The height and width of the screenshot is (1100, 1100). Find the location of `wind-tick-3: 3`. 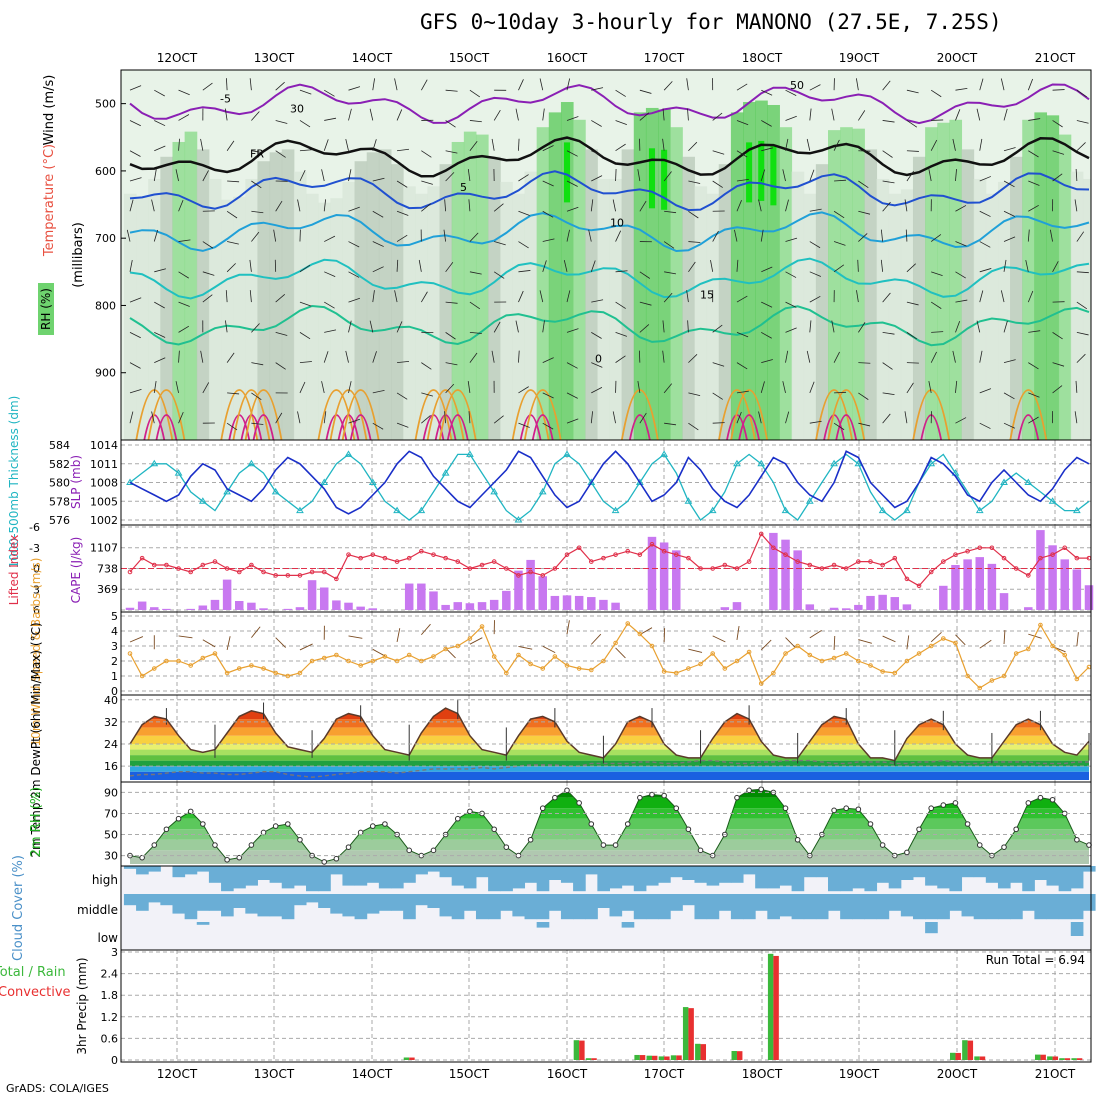

wind-tick-3: 3 is located at coordinates (114, 646).